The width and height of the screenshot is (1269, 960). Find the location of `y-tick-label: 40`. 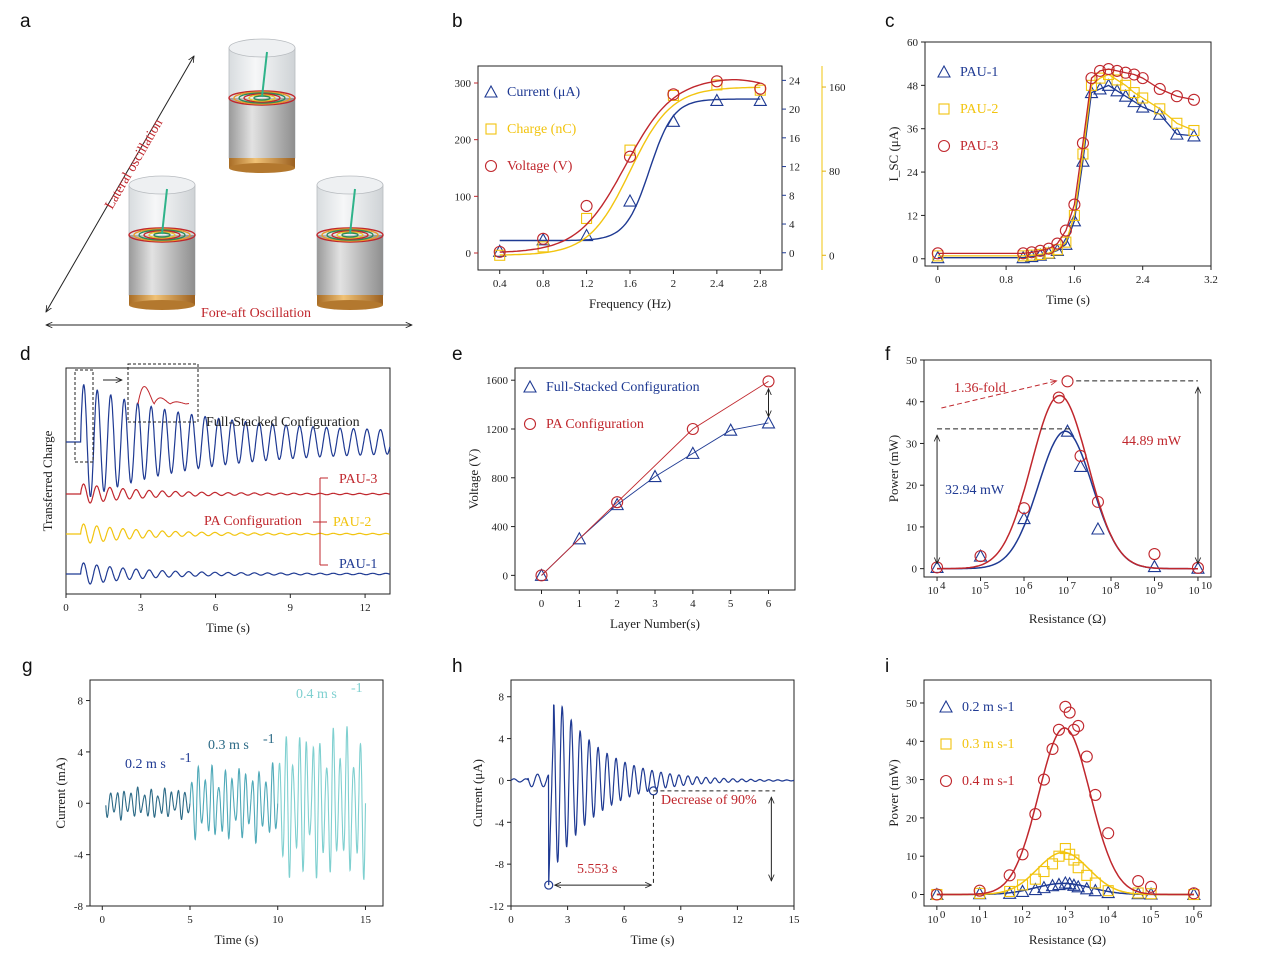

y-tick-label: 40 is located at coordinates (912, 403).